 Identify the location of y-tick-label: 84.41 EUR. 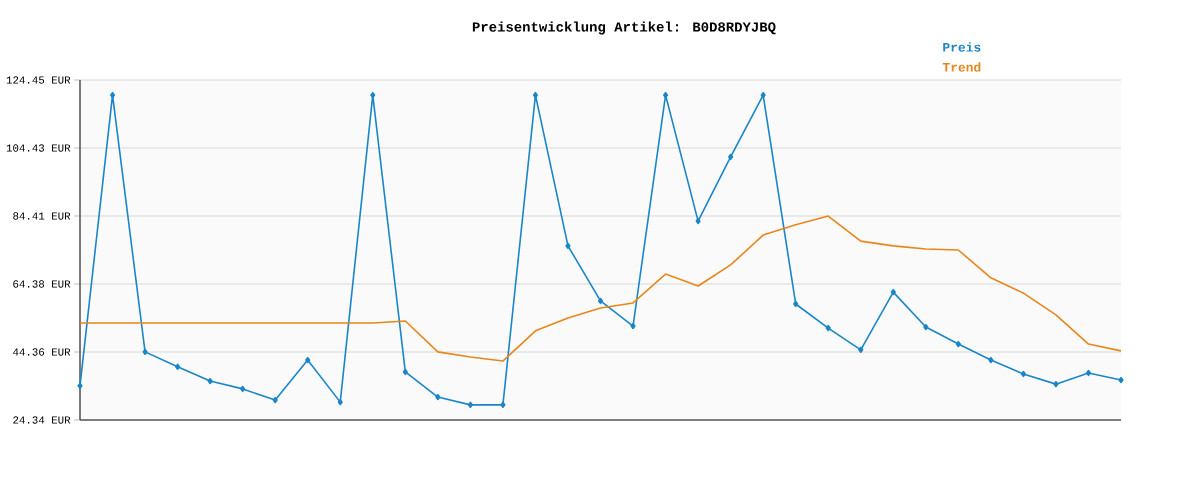
(42, 216).